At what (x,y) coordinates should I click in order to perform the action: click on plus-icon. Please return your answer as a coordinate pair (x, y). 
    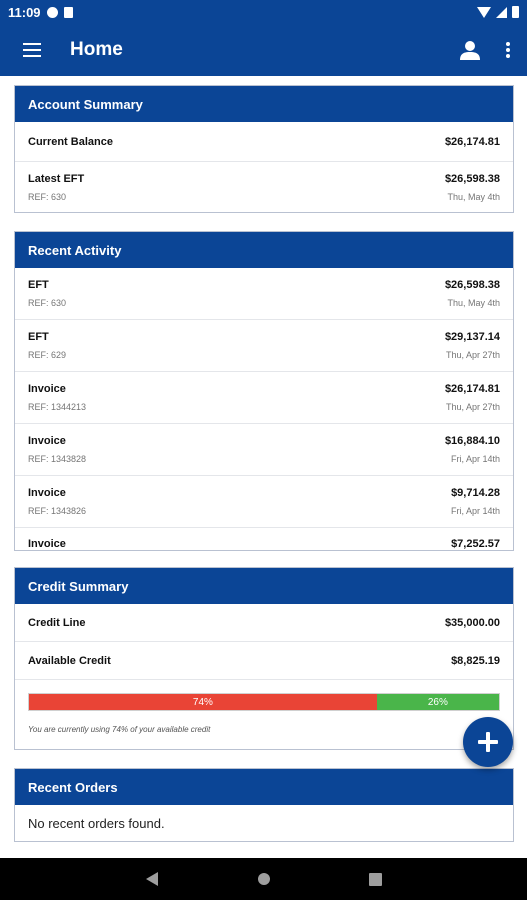
    Looking at the image, I should click on (488, 742).